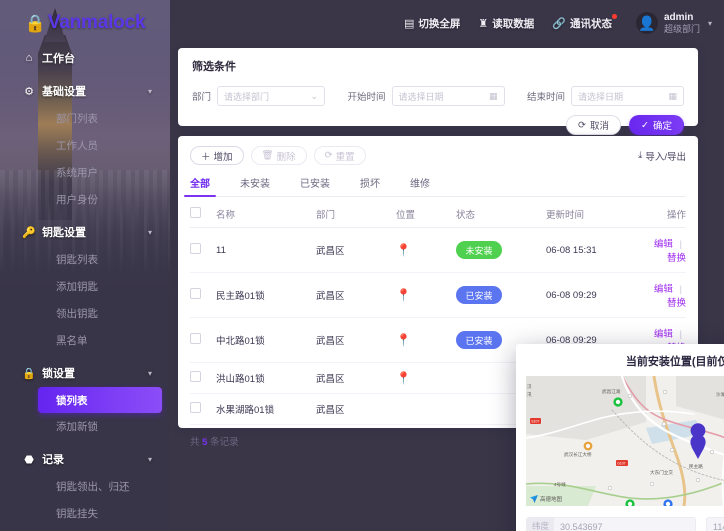 The width and height of the screenshot is (724, 531). What do you see at coordinates (611, 524) in the screenshot?
I see `latitude-field: 纬度 30.543697` at bounding box center [611, 524].